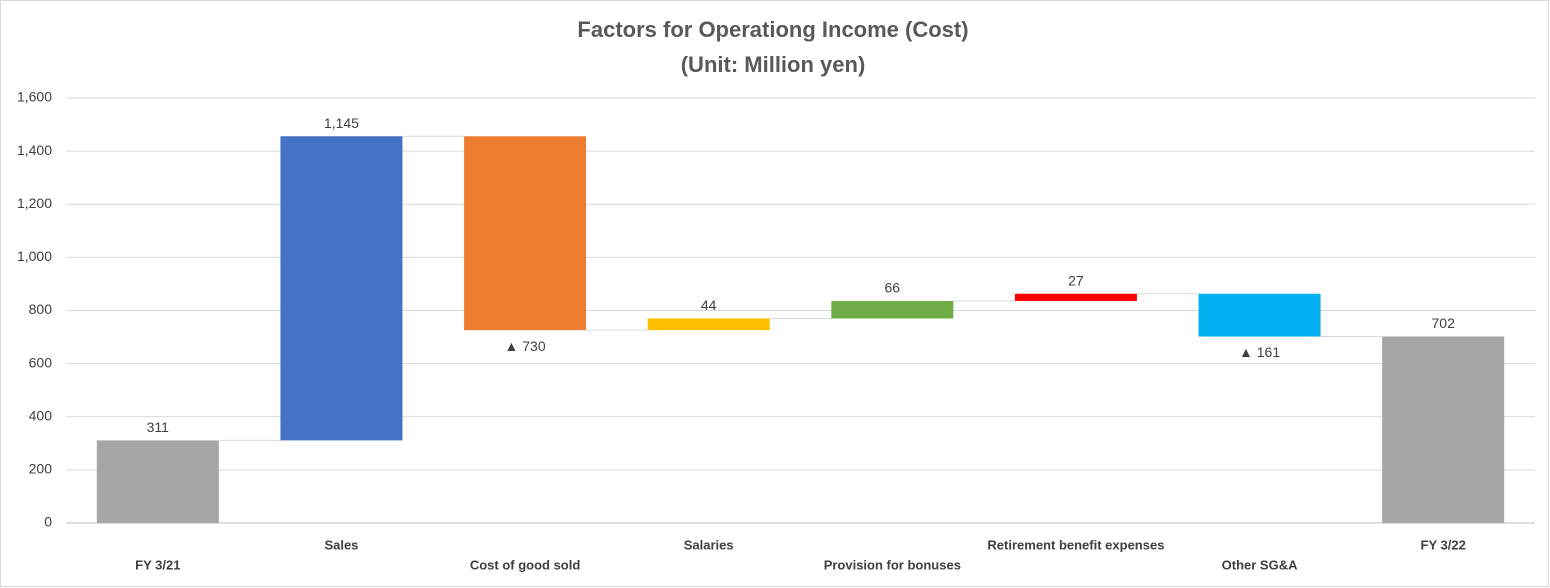  Describe the element at coordinates (341, 123) in the screenshot. I see `value-label: 1,145` at that location.